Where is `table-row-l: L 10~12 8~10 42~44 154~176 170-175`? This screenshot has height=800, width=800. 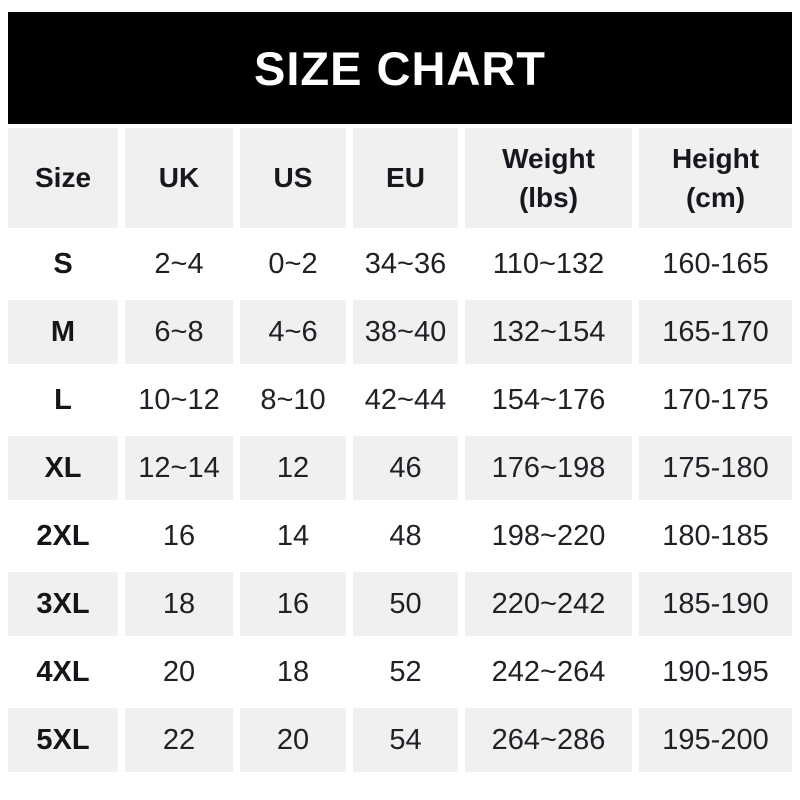
table-row-l: L 10~12 8~10 42~44 154~176 170-175 is located at coordinates (400, 400).